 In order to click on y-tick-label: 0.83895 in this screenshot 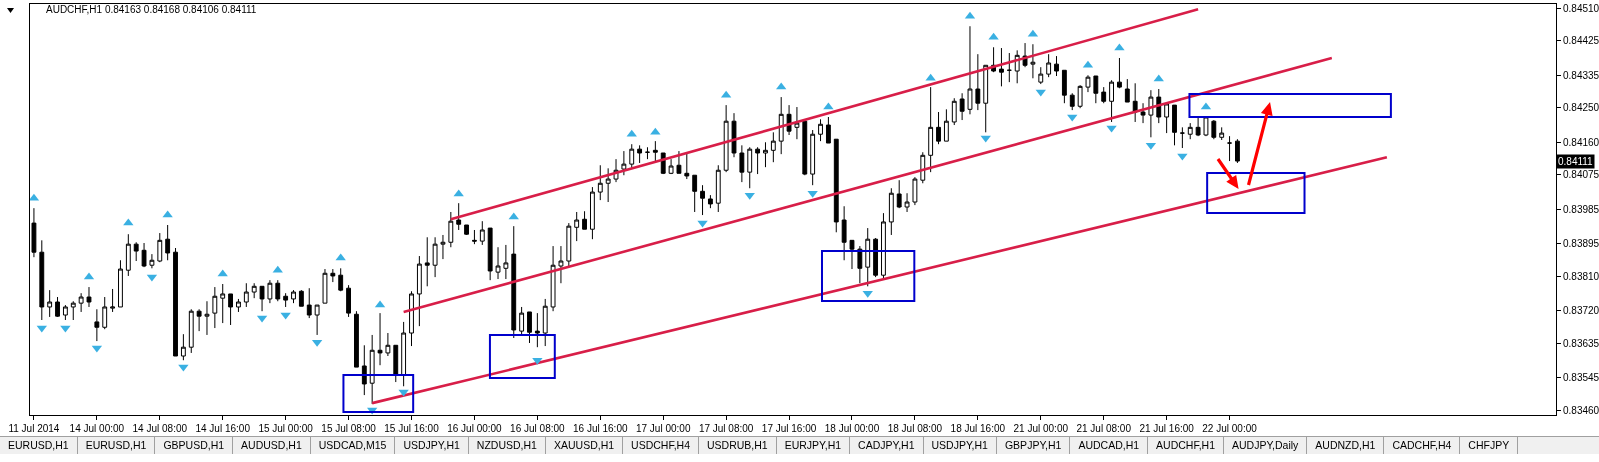, I will do `click(1581, 244)`.